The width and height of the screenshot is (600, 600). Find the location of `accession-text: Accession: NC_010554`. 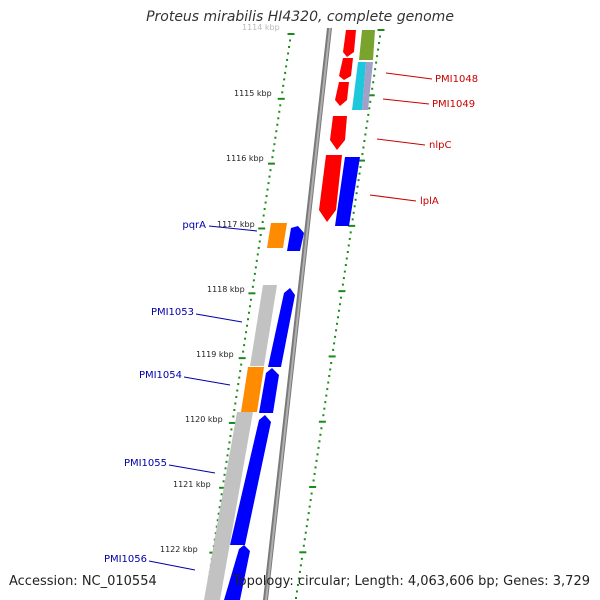

accession-text: Accession: NC_010554 is located at coordinates (83, 581).